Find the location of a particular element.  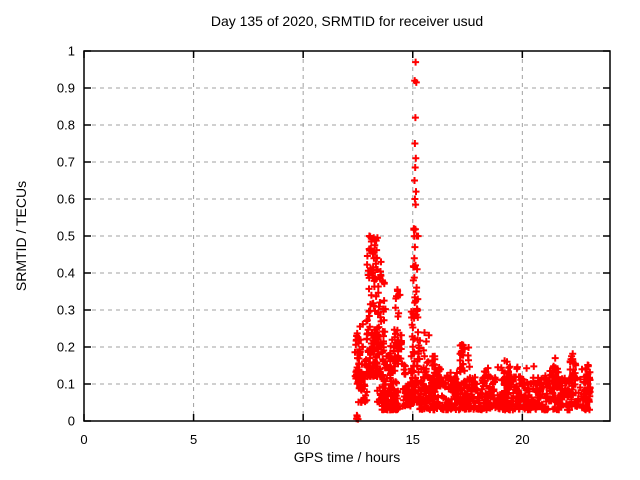

x-tick-label: 15 is located at coordinates (413, 439).